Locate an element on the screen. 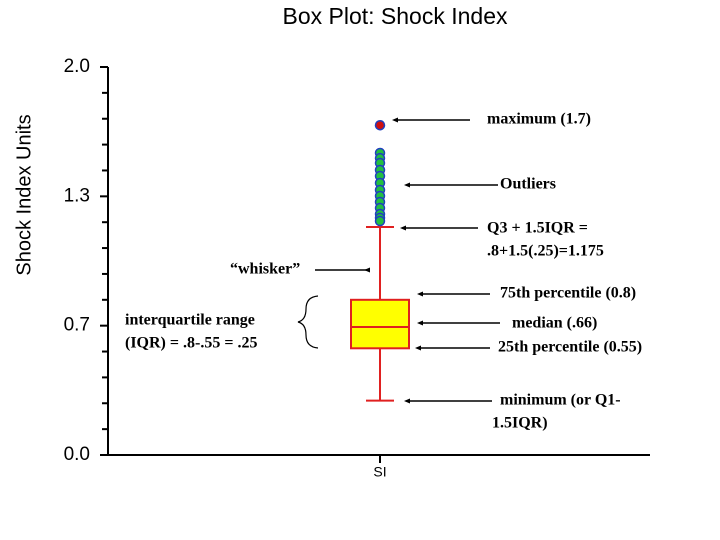 The height and width of the screenshot is (540, 720). iqr-brace is located at coordinates (308, 322).